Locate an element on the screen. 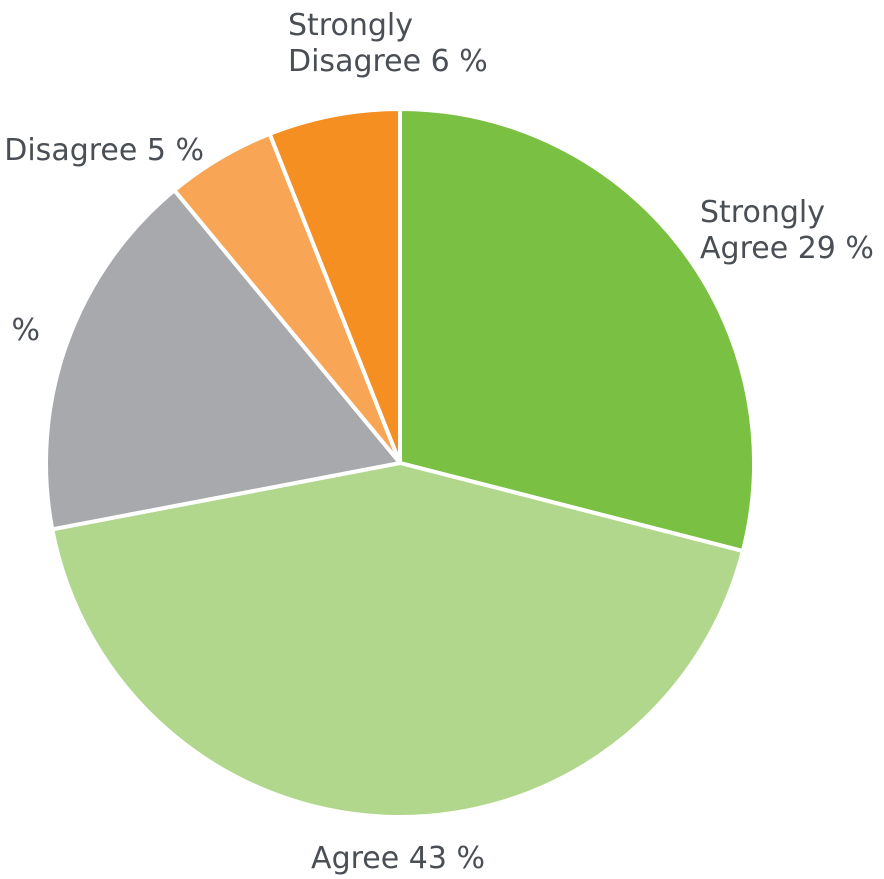 The width and height of the screenshot is (884, 879). pie-slice-label-line: Agree 29 % is located at coordinates (787, 248).